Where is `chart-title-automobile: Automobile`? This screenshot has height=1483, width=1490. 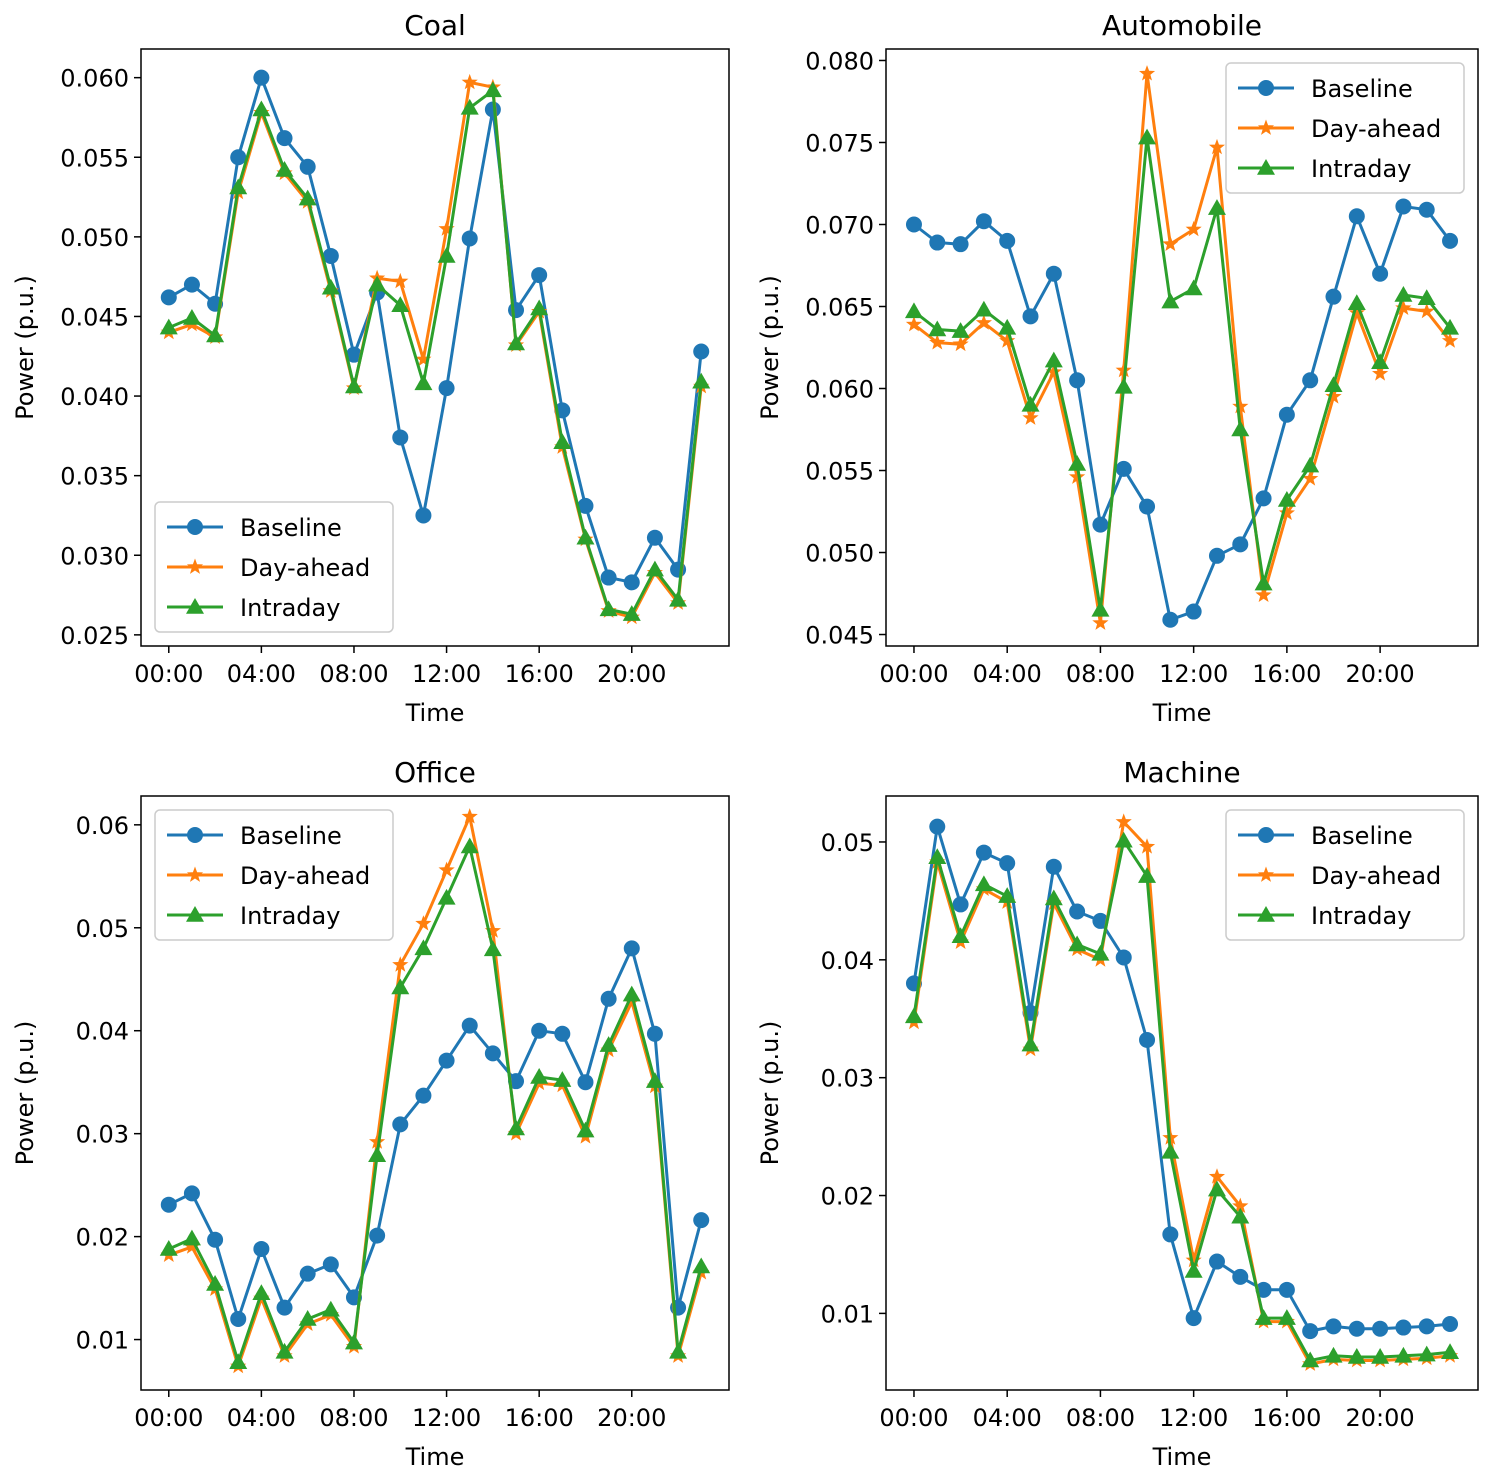
chart-title-automobile: Automobile is located at coordinates (1182, 25).